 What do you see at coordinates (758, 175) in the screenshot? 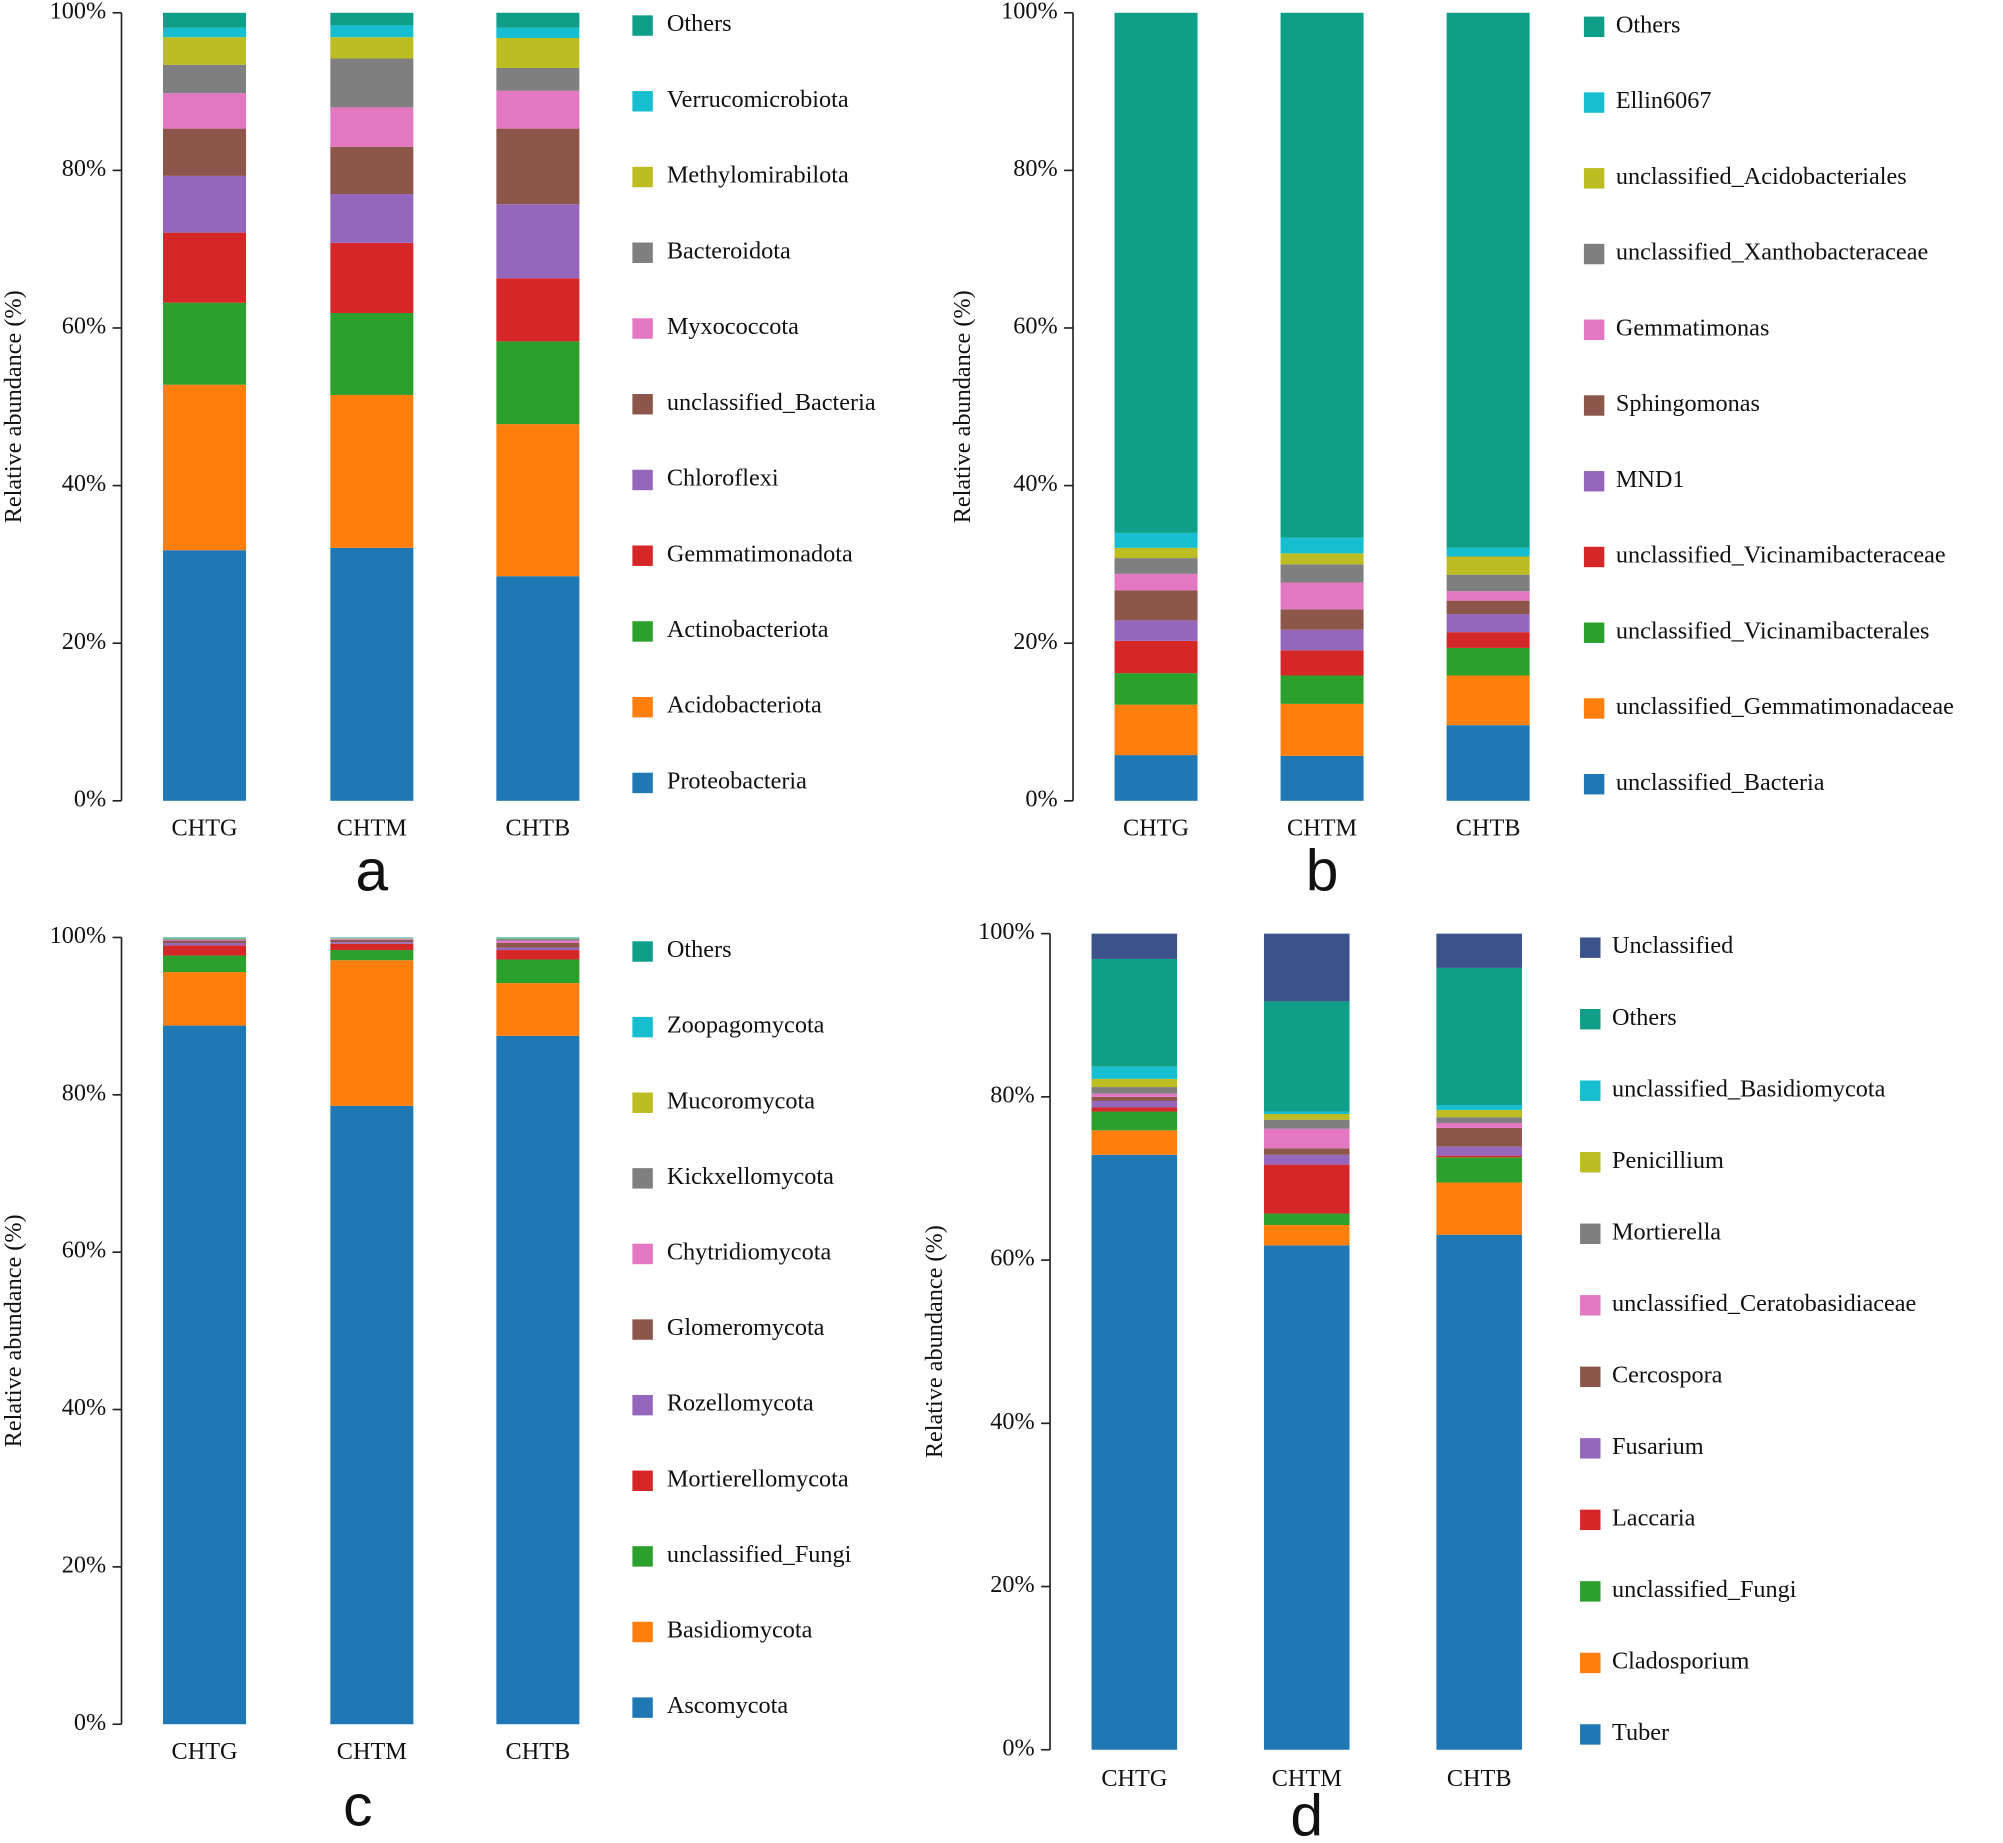
I see `legend-label: Methylomirabilota` at bounding box center [758, 175].